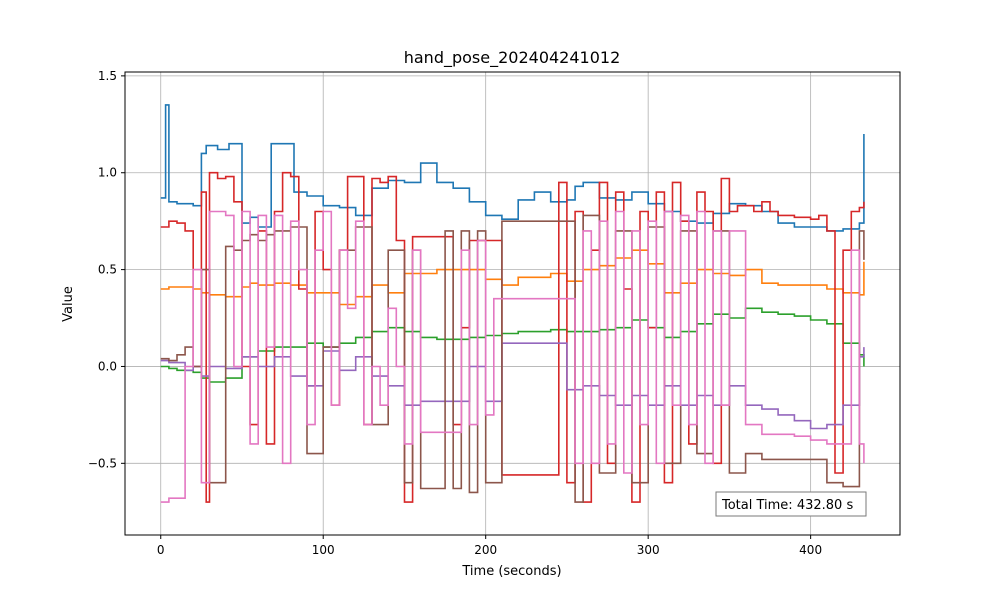 This screenshot has width=1000, height=600. Describe the element at coordinates (107, 76) in the screenshot. I see `y-tick-label: 1.5` at that location.